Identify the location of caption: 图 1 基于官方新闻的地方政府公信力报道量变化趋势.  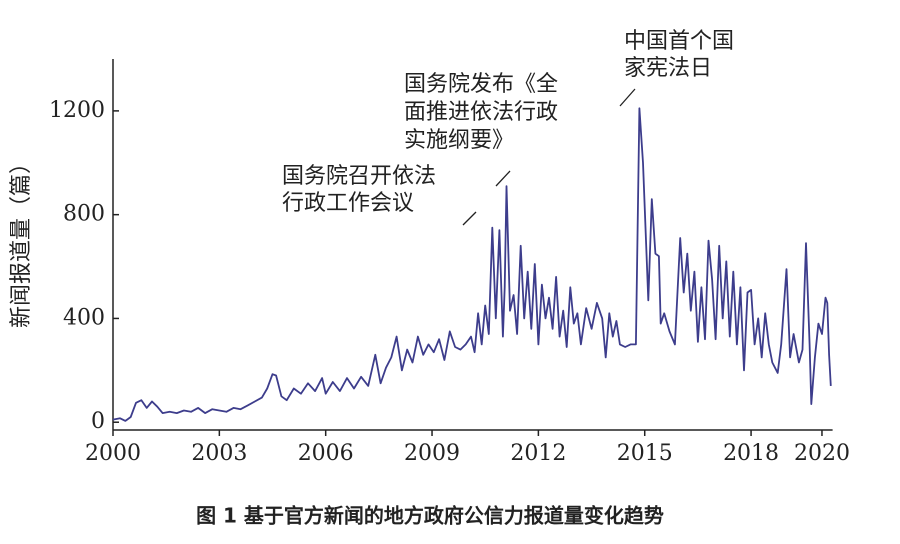
(430, 516).